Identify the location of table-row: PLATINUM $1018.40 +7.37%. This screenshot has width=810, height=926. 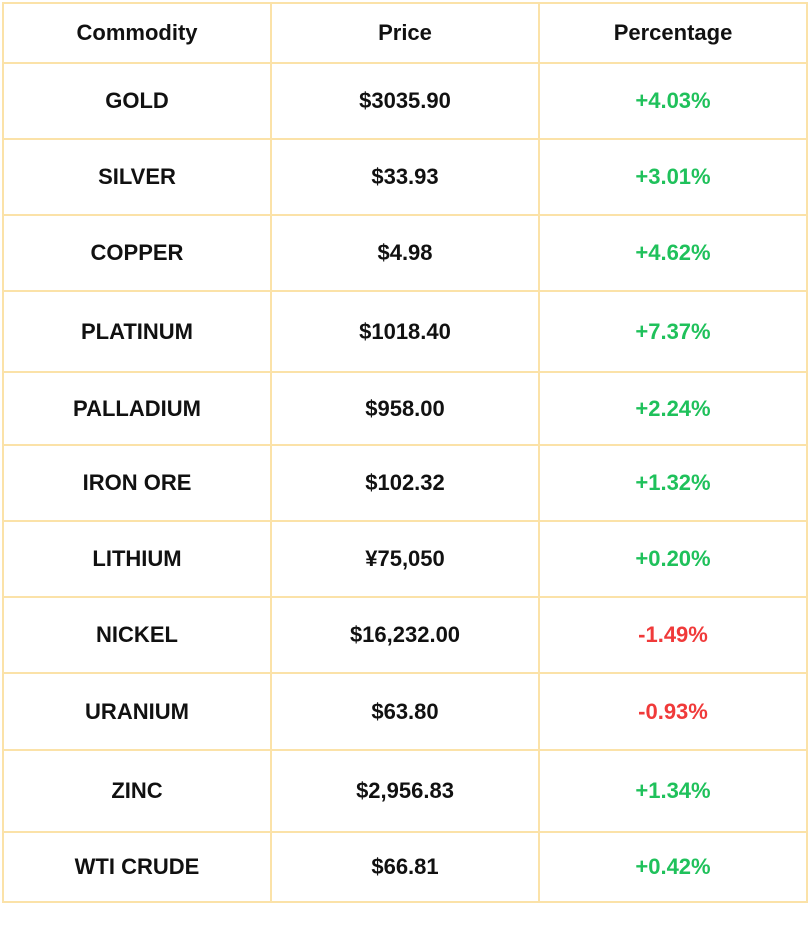
(405, 331).